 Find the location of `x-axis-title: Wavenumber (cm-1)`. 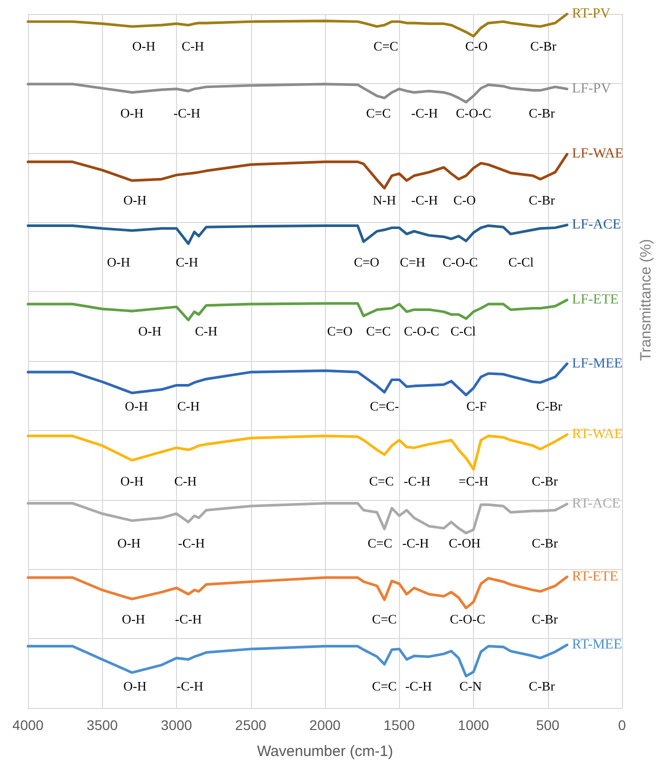

x-axis-title: Wavenumber (cm-1) is located at coordinates (325, 751).